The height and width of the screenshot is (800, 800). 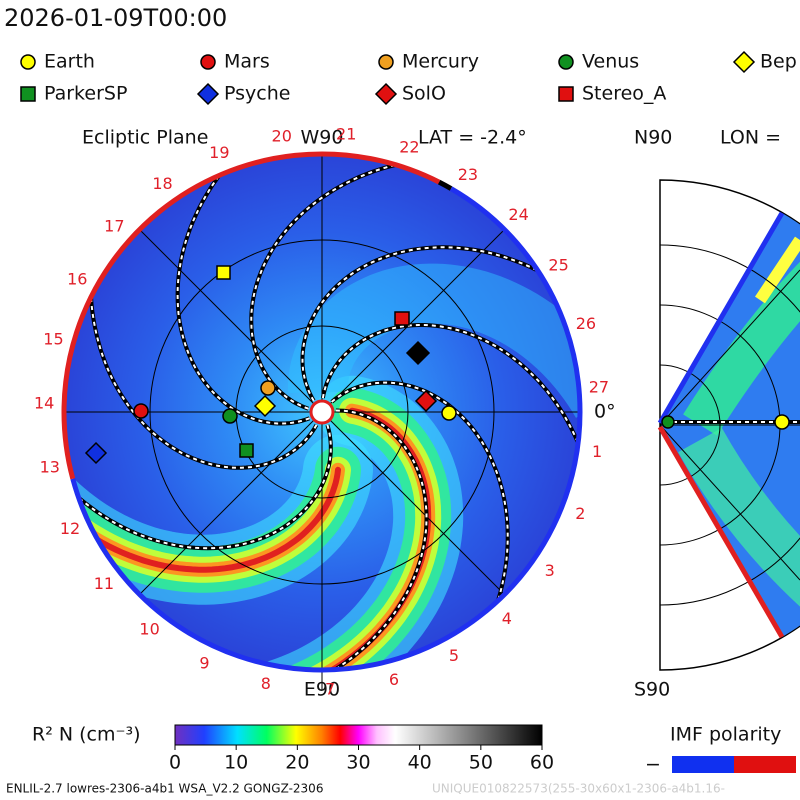 I want to click on timestamp: 2026-01-09T00:00, so click(x=115, y=18).